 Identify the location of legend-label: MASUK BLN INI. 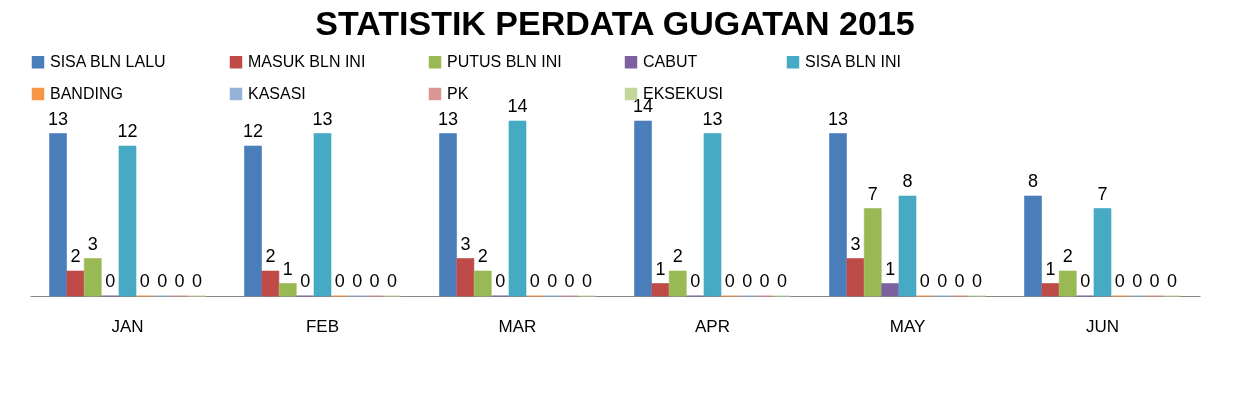
(307, 62).